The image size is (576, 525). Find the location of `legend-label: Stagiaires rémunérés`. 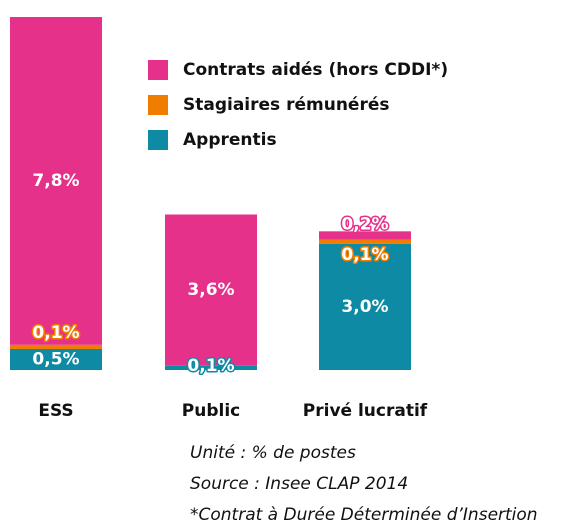

legend-label: Stagiaires rémunérés is located at coordinates (286, 105).